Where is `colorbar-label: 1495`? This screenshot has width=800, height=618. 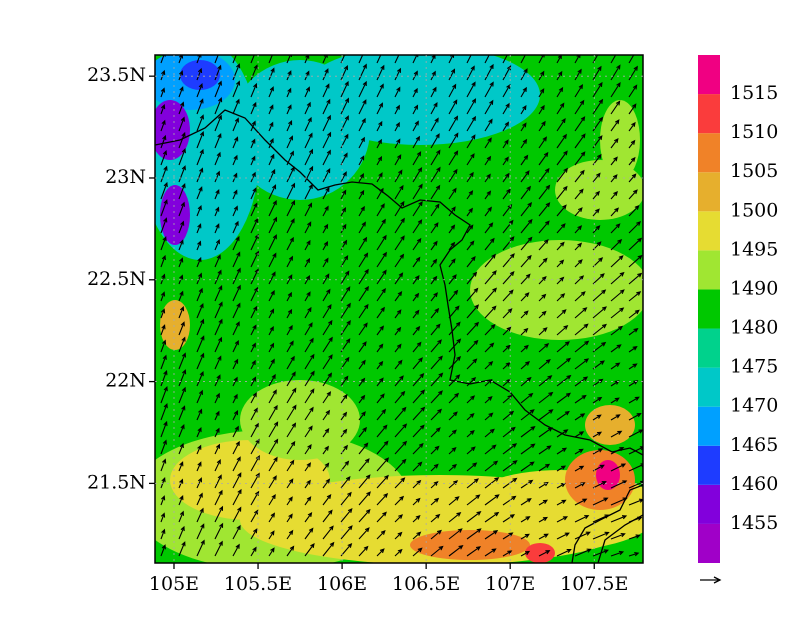
colorbar-label: 1495 is located at coordinates (754, 249).